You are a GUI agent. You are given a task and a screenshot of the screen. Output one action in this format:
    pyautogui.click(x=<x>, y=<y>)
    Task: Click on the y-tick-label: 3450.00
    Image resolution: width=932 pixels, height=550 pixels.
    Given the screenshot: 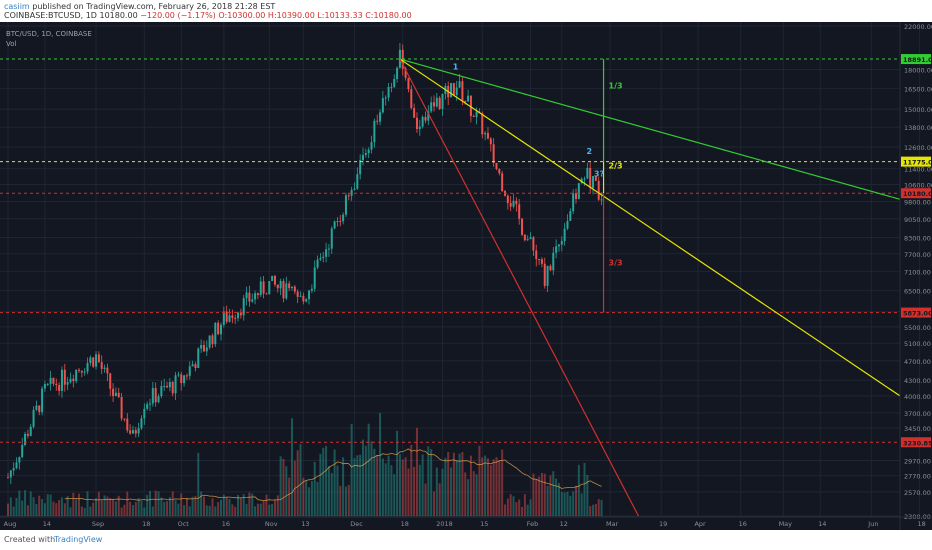 What is the action you would take?
    pyautogui.click(x=917, y=429)
    